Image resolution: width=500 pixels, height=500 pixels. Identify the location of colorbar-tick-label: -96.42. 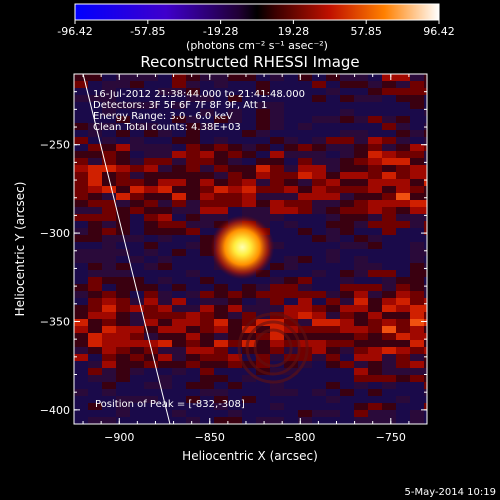
(74, 31).